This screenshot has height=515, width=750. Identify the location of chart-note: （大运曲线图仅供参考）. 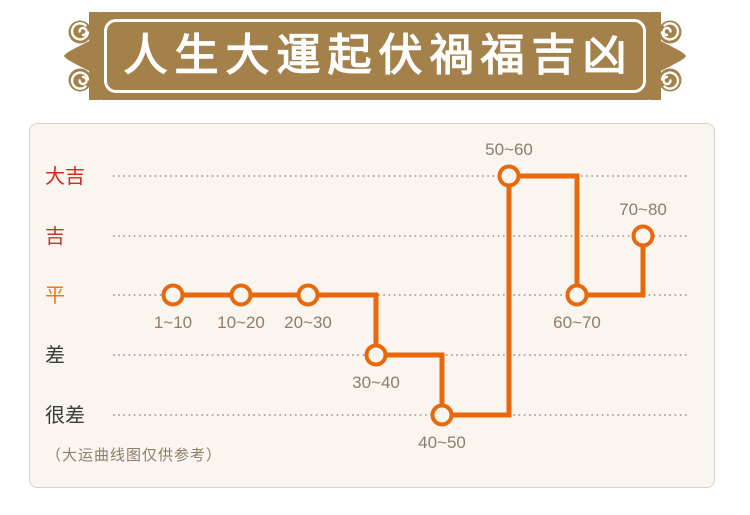
(134, 455).